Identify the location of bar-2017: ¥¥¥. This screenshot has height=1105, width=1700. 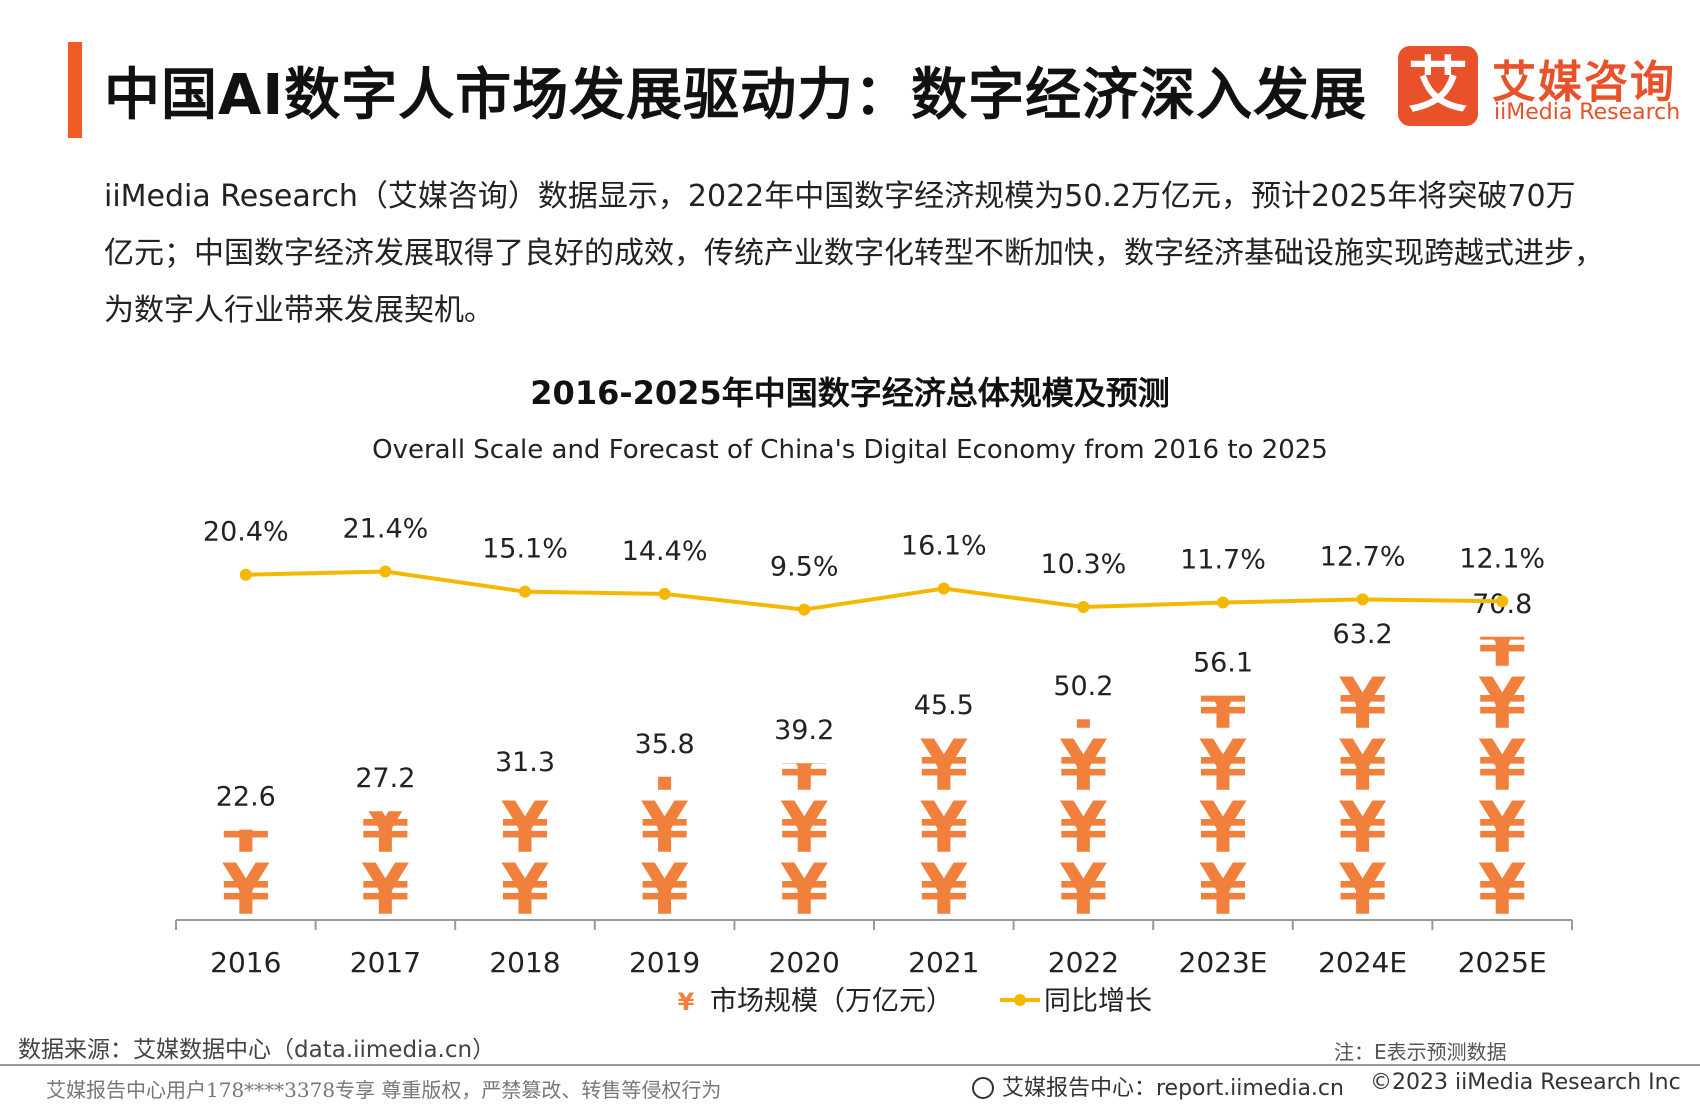
(385, 859).